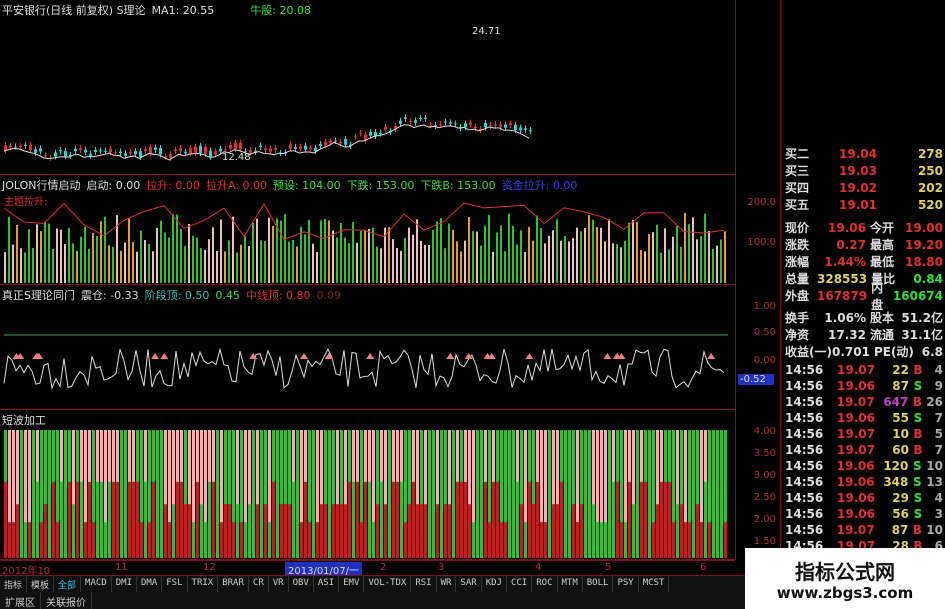 The image size is (945, 609). I want to click on tab-asi: ASI, so click(327, 584).